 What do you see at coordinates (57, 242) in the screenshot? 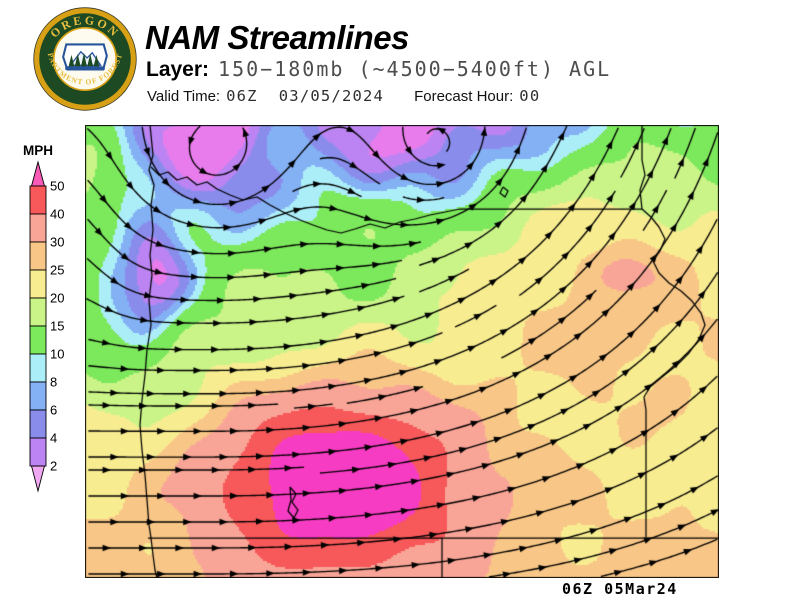
I see `legend-tick-label: 30` at bounding box center [57, 242].